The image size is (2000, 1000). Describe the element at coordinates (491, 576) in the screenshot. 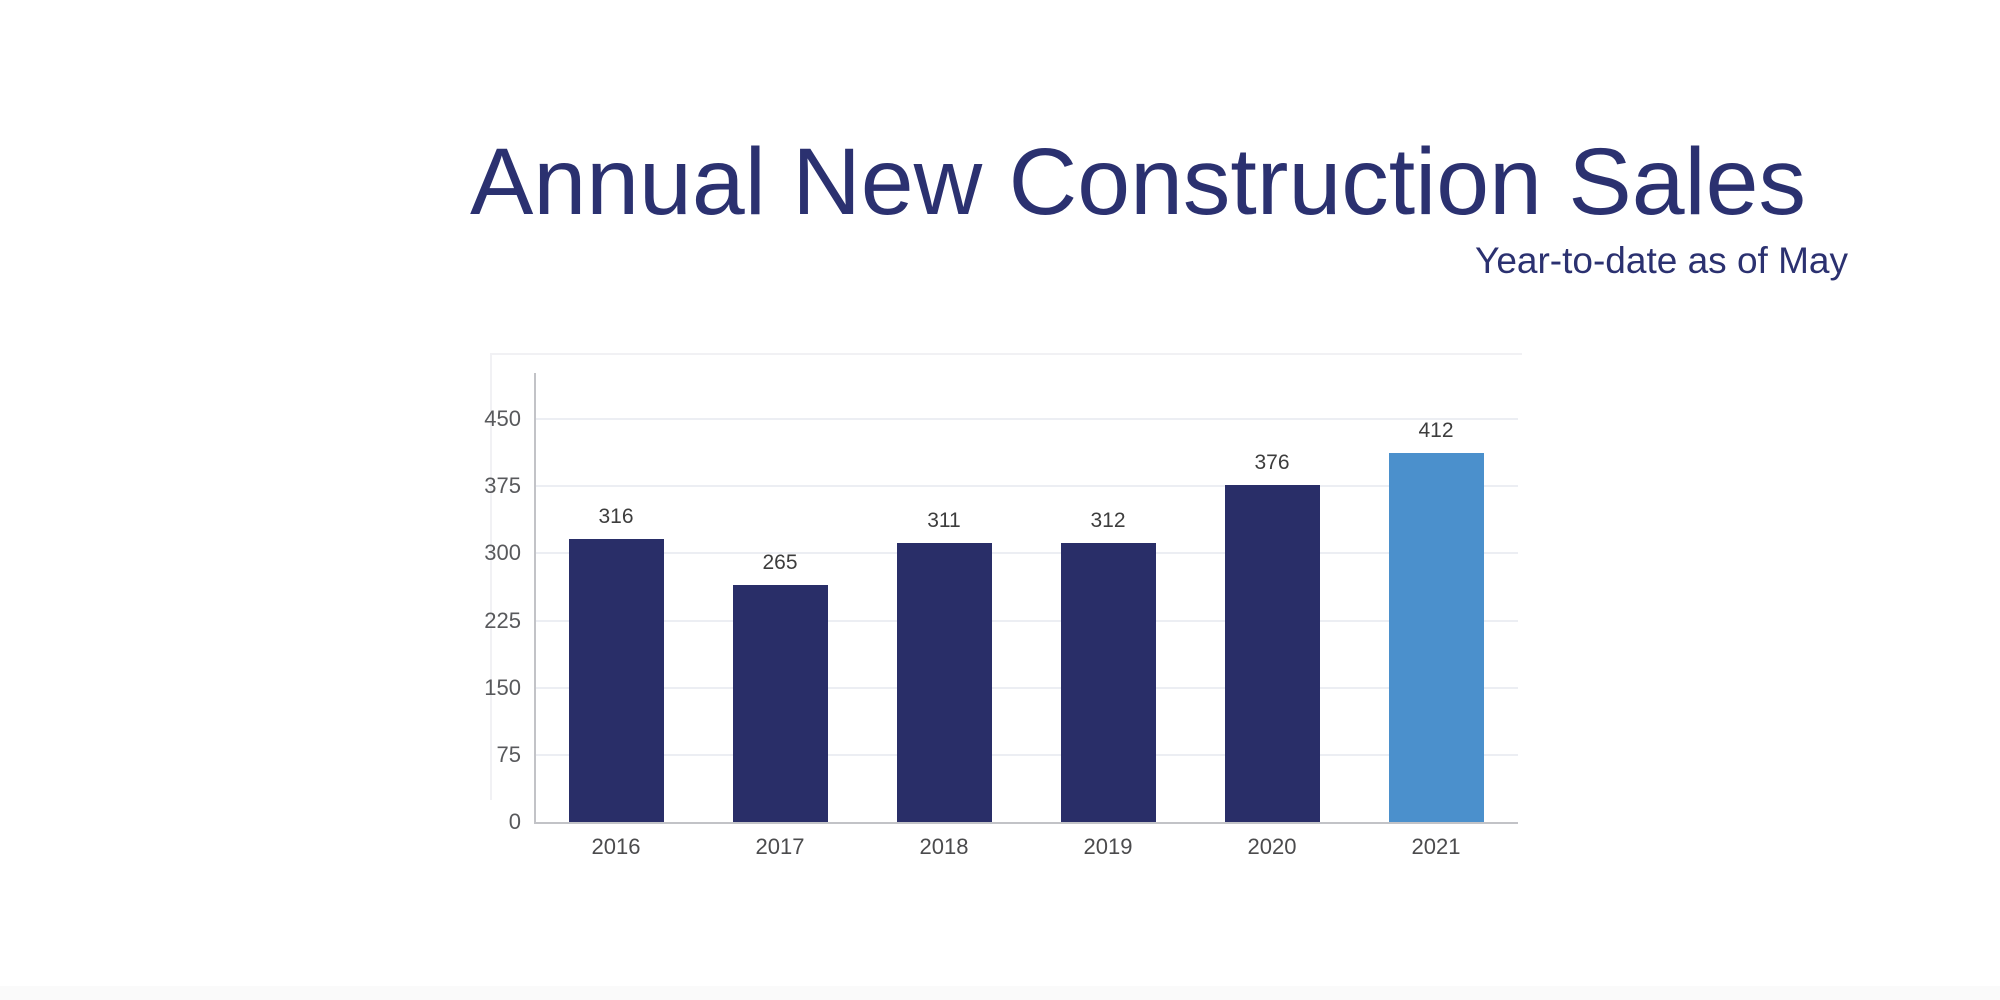

I see `plot-frame-left-line` at that location.